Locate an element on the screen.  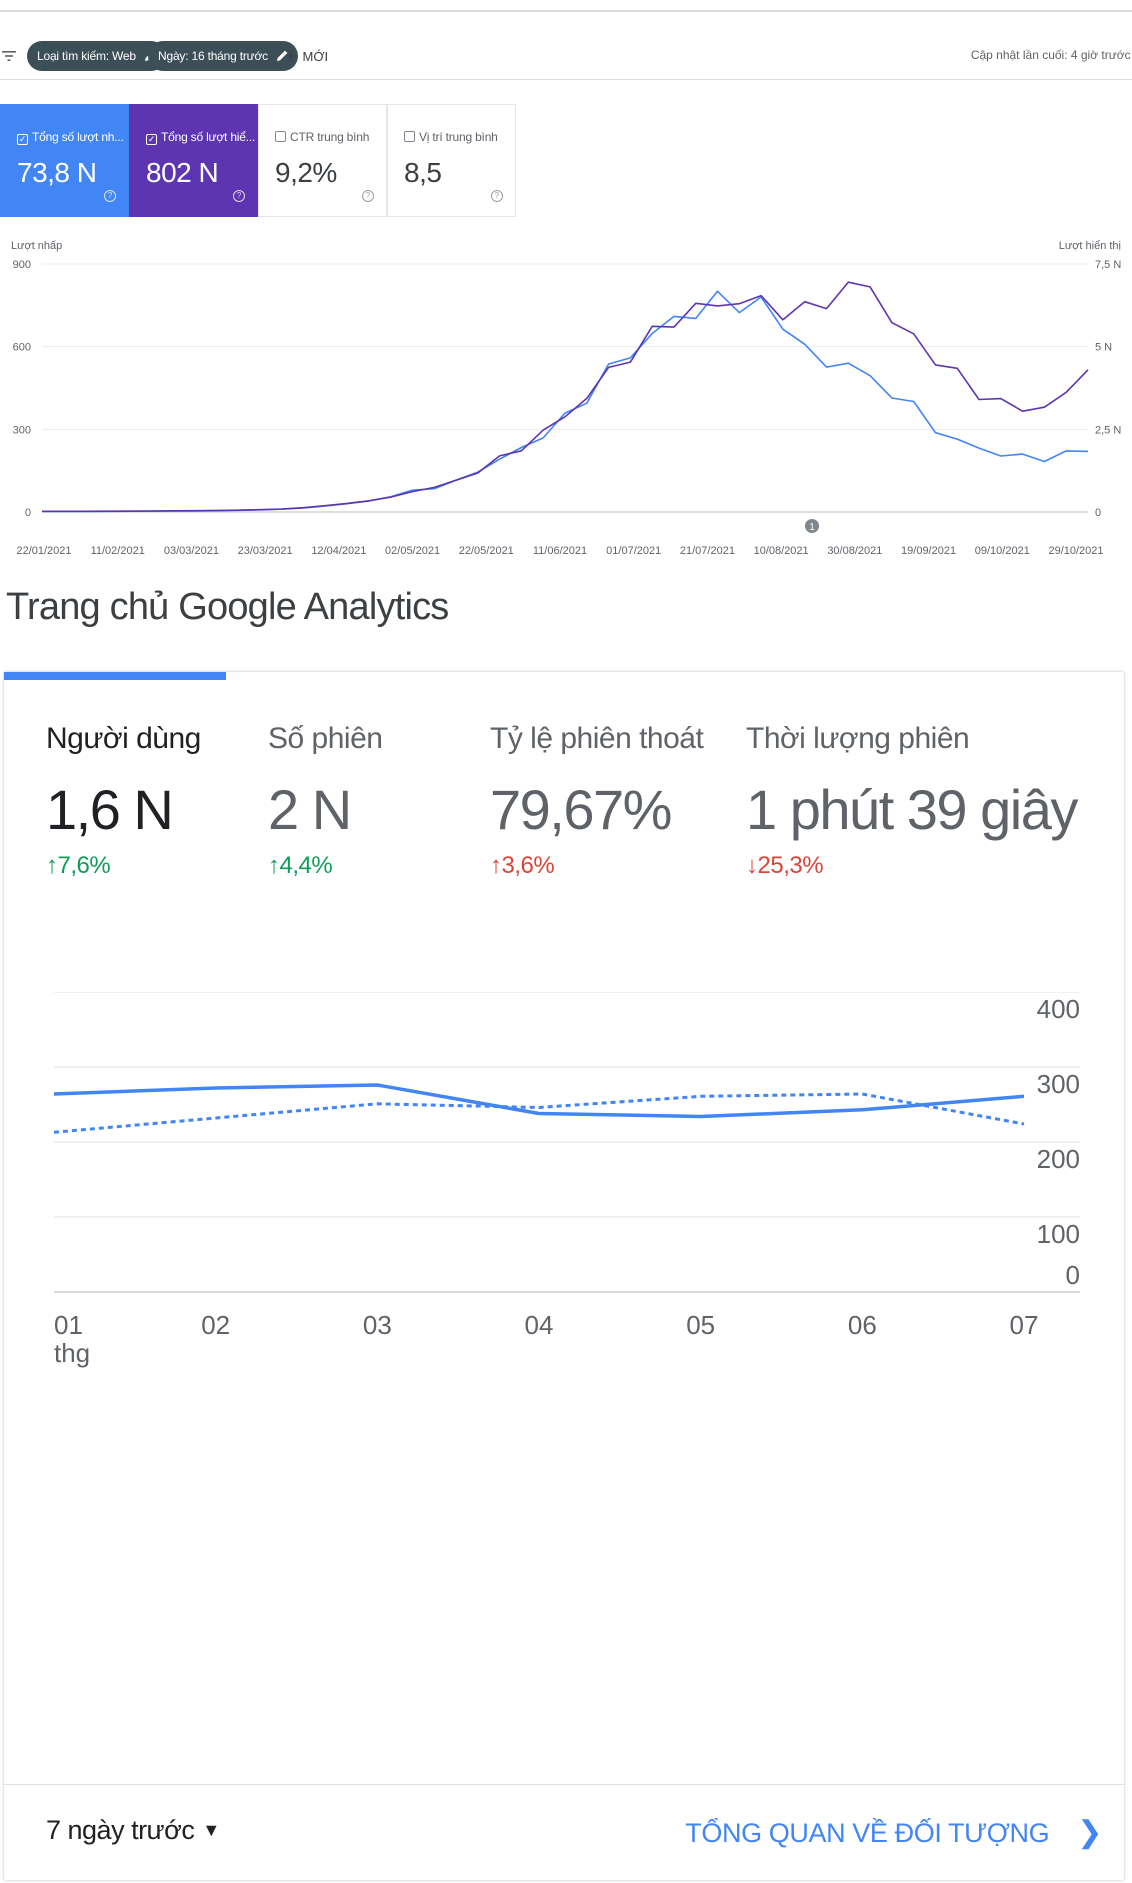
metric-label: Số phiên is located at coordinates (325, 738).